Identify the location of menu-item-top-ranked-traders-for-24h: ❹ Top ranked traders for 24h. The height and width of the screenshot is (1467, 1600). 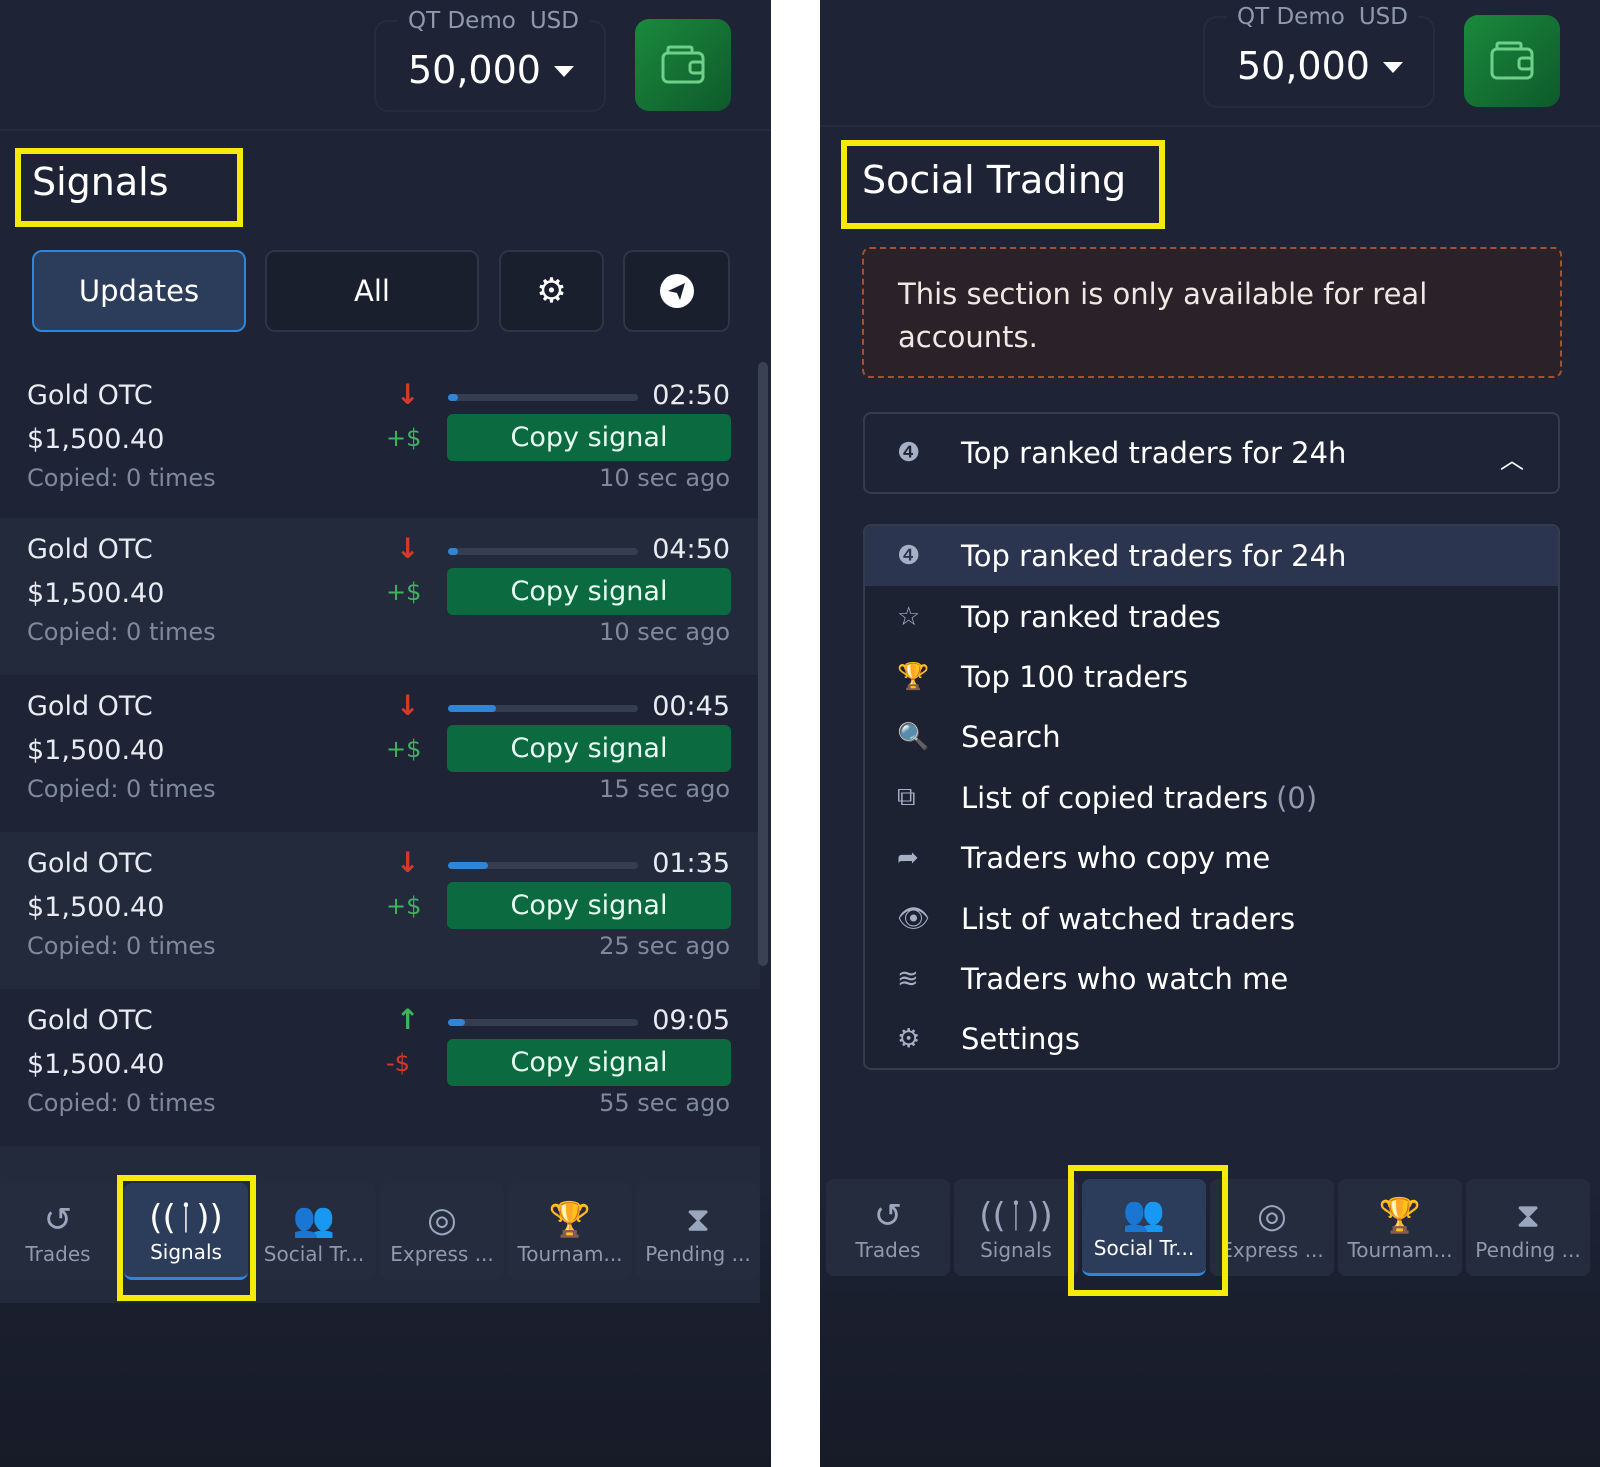
(1211, 556).